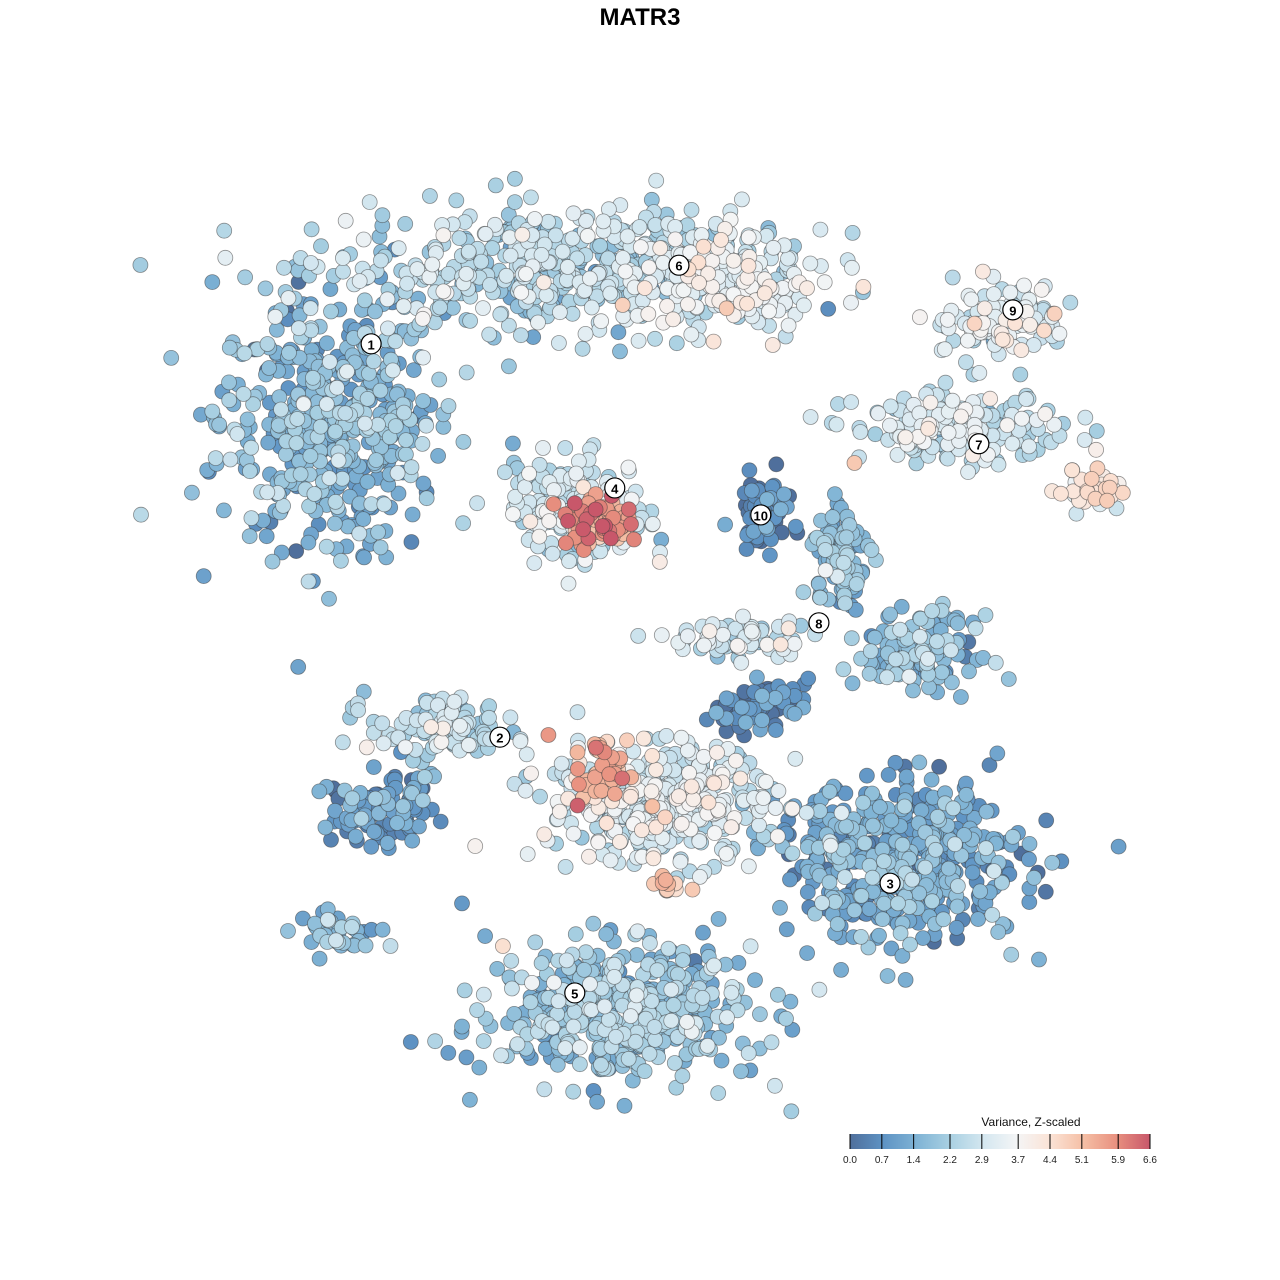 Image resolution: width=1280 pixels, height=1280 pixels. What do you see at coordinates (679, 265) in the screenshot?
I see `cluster-label-6: 6` at bounding box center [679, 265].